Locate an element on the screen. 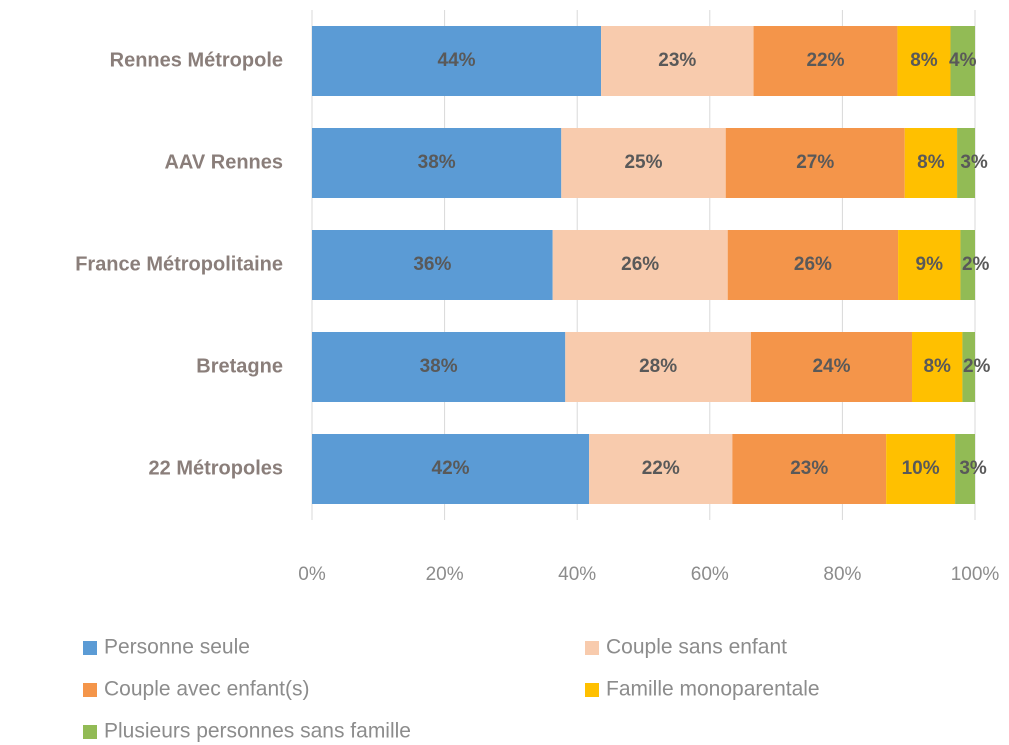 Image resolution: width=1009 pixels, height=745 pixels. x-tick-label: 40% is located at coordinates (577, 574).